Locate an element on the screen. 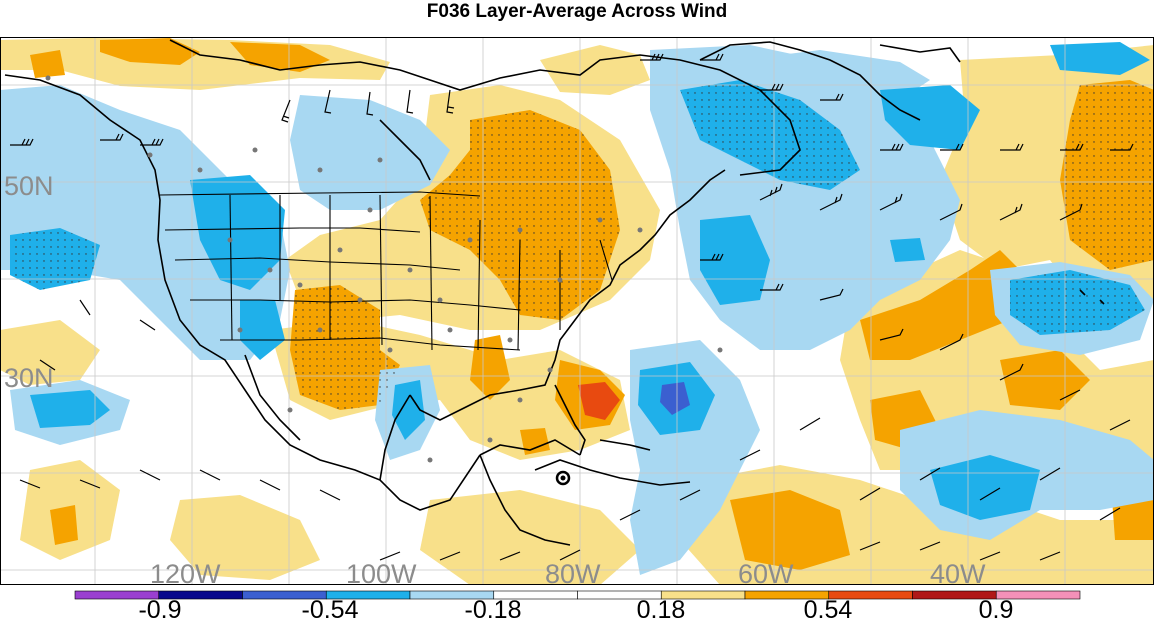 The height and width of the screenshot is (622, 1154). colorbar-label: -0.54 is located at coordinates (330, 609).